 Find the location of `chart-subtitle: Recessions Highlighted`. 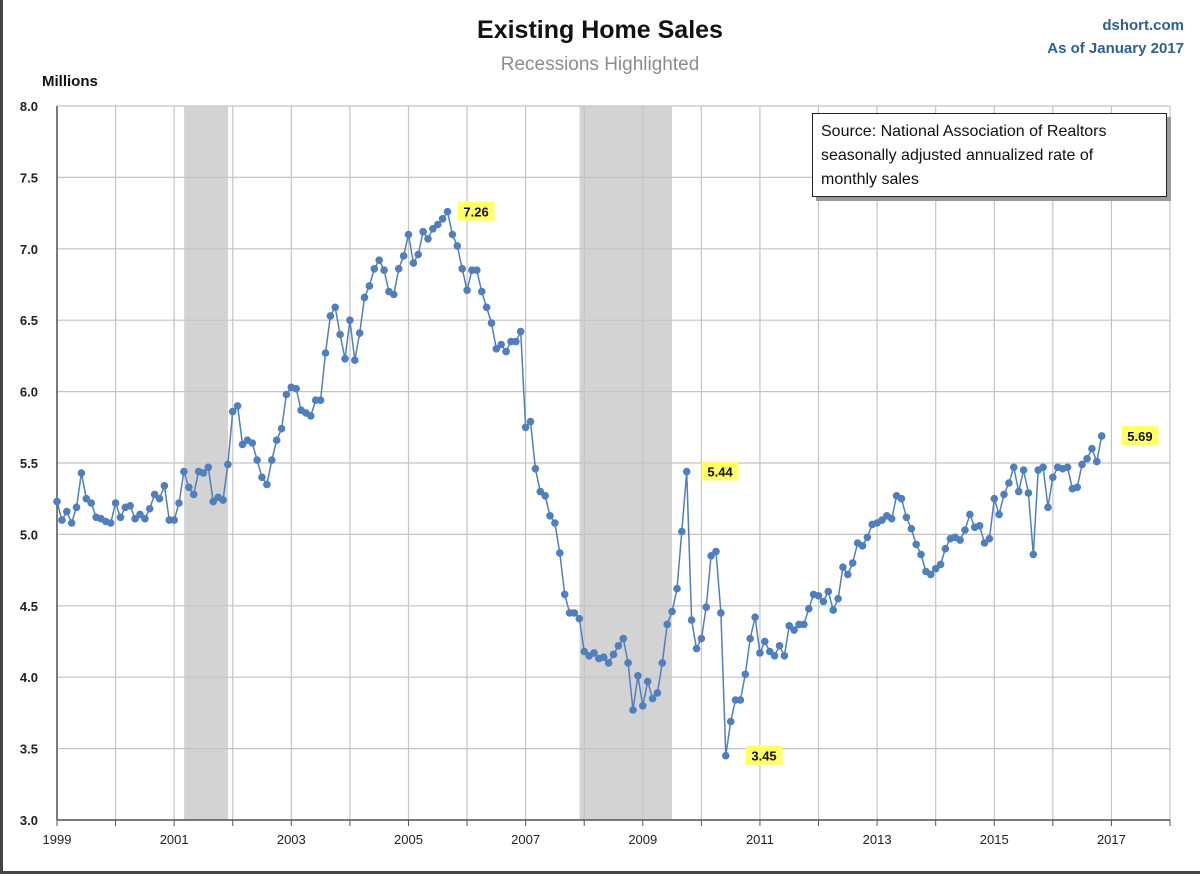

chart-subtitle: Recessions Highlighted is located at coordinates (600, 64).